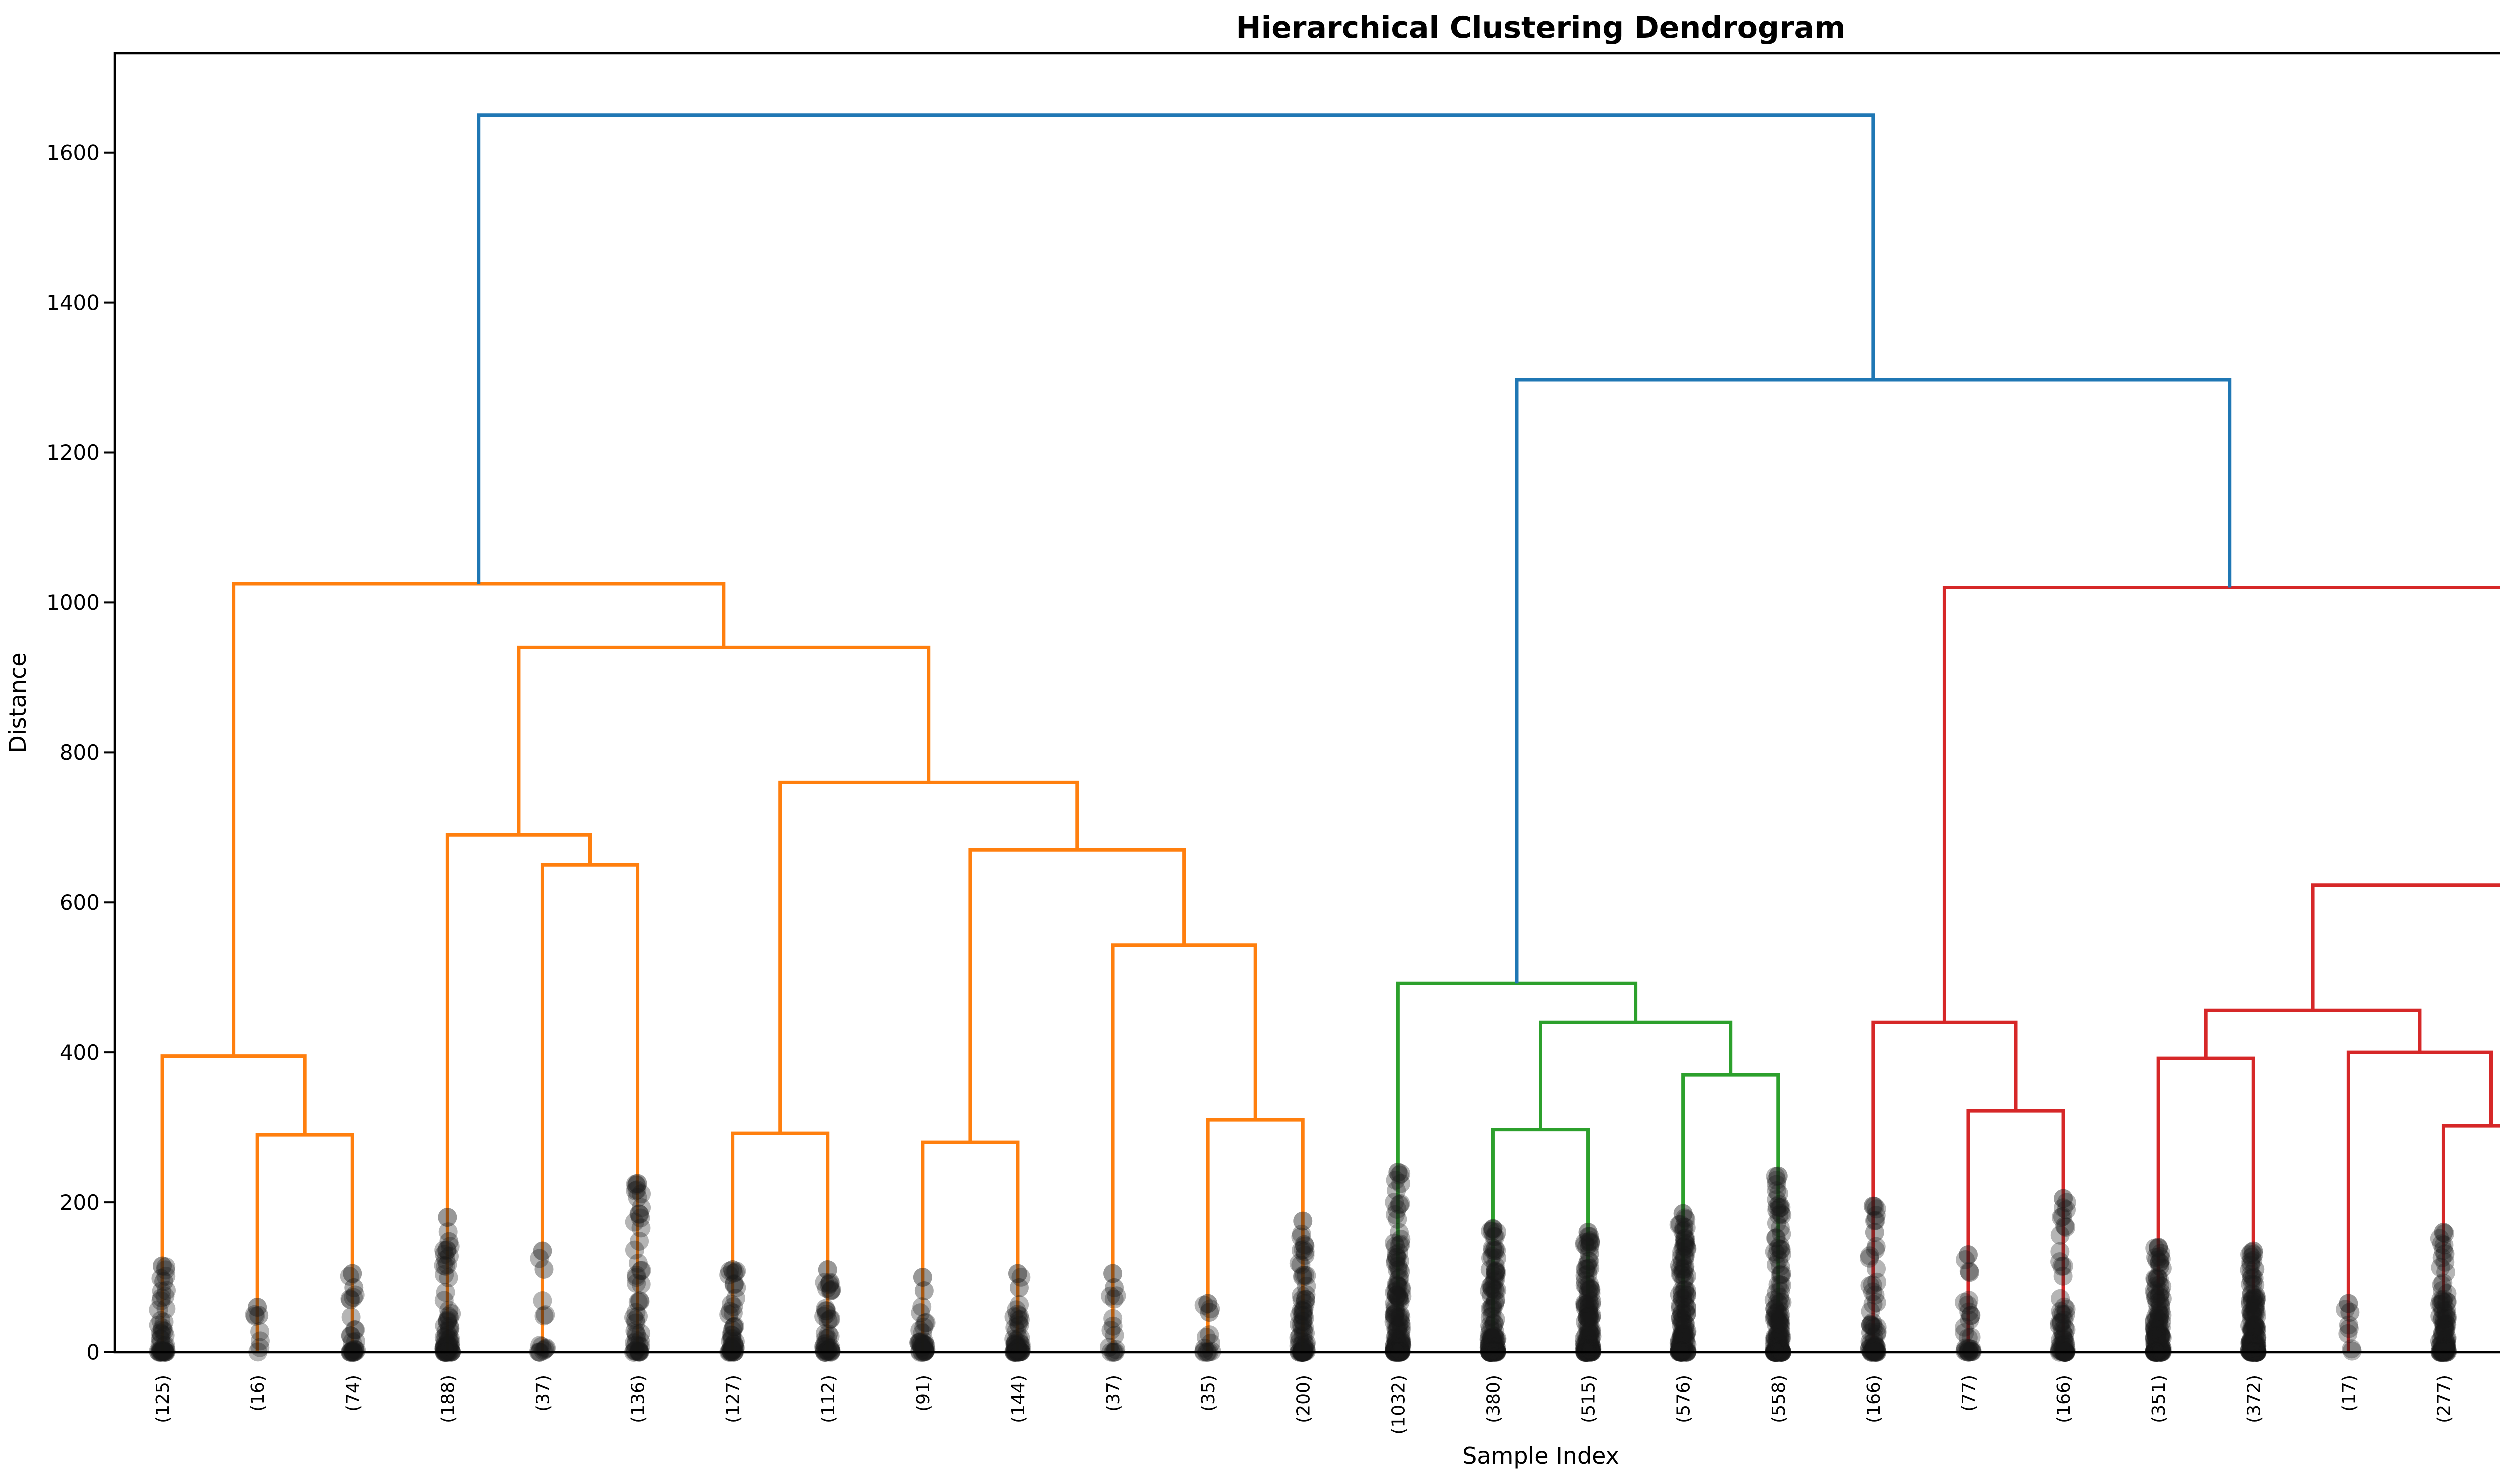 The image size is (2500, 1484). I want to click on y-tick-label: 0, so click(93, 1352).